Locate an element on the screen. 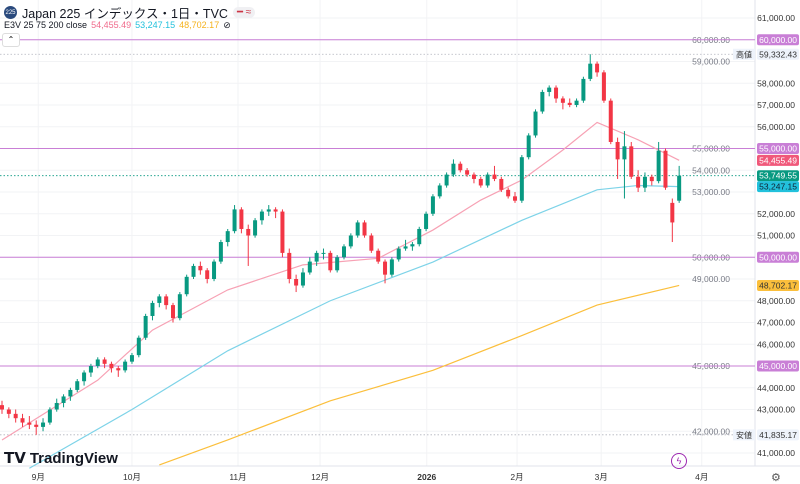 This screenshot has width=800, height=484. y-tick-label: 44,000.00 is located at coordinates (776, 388).